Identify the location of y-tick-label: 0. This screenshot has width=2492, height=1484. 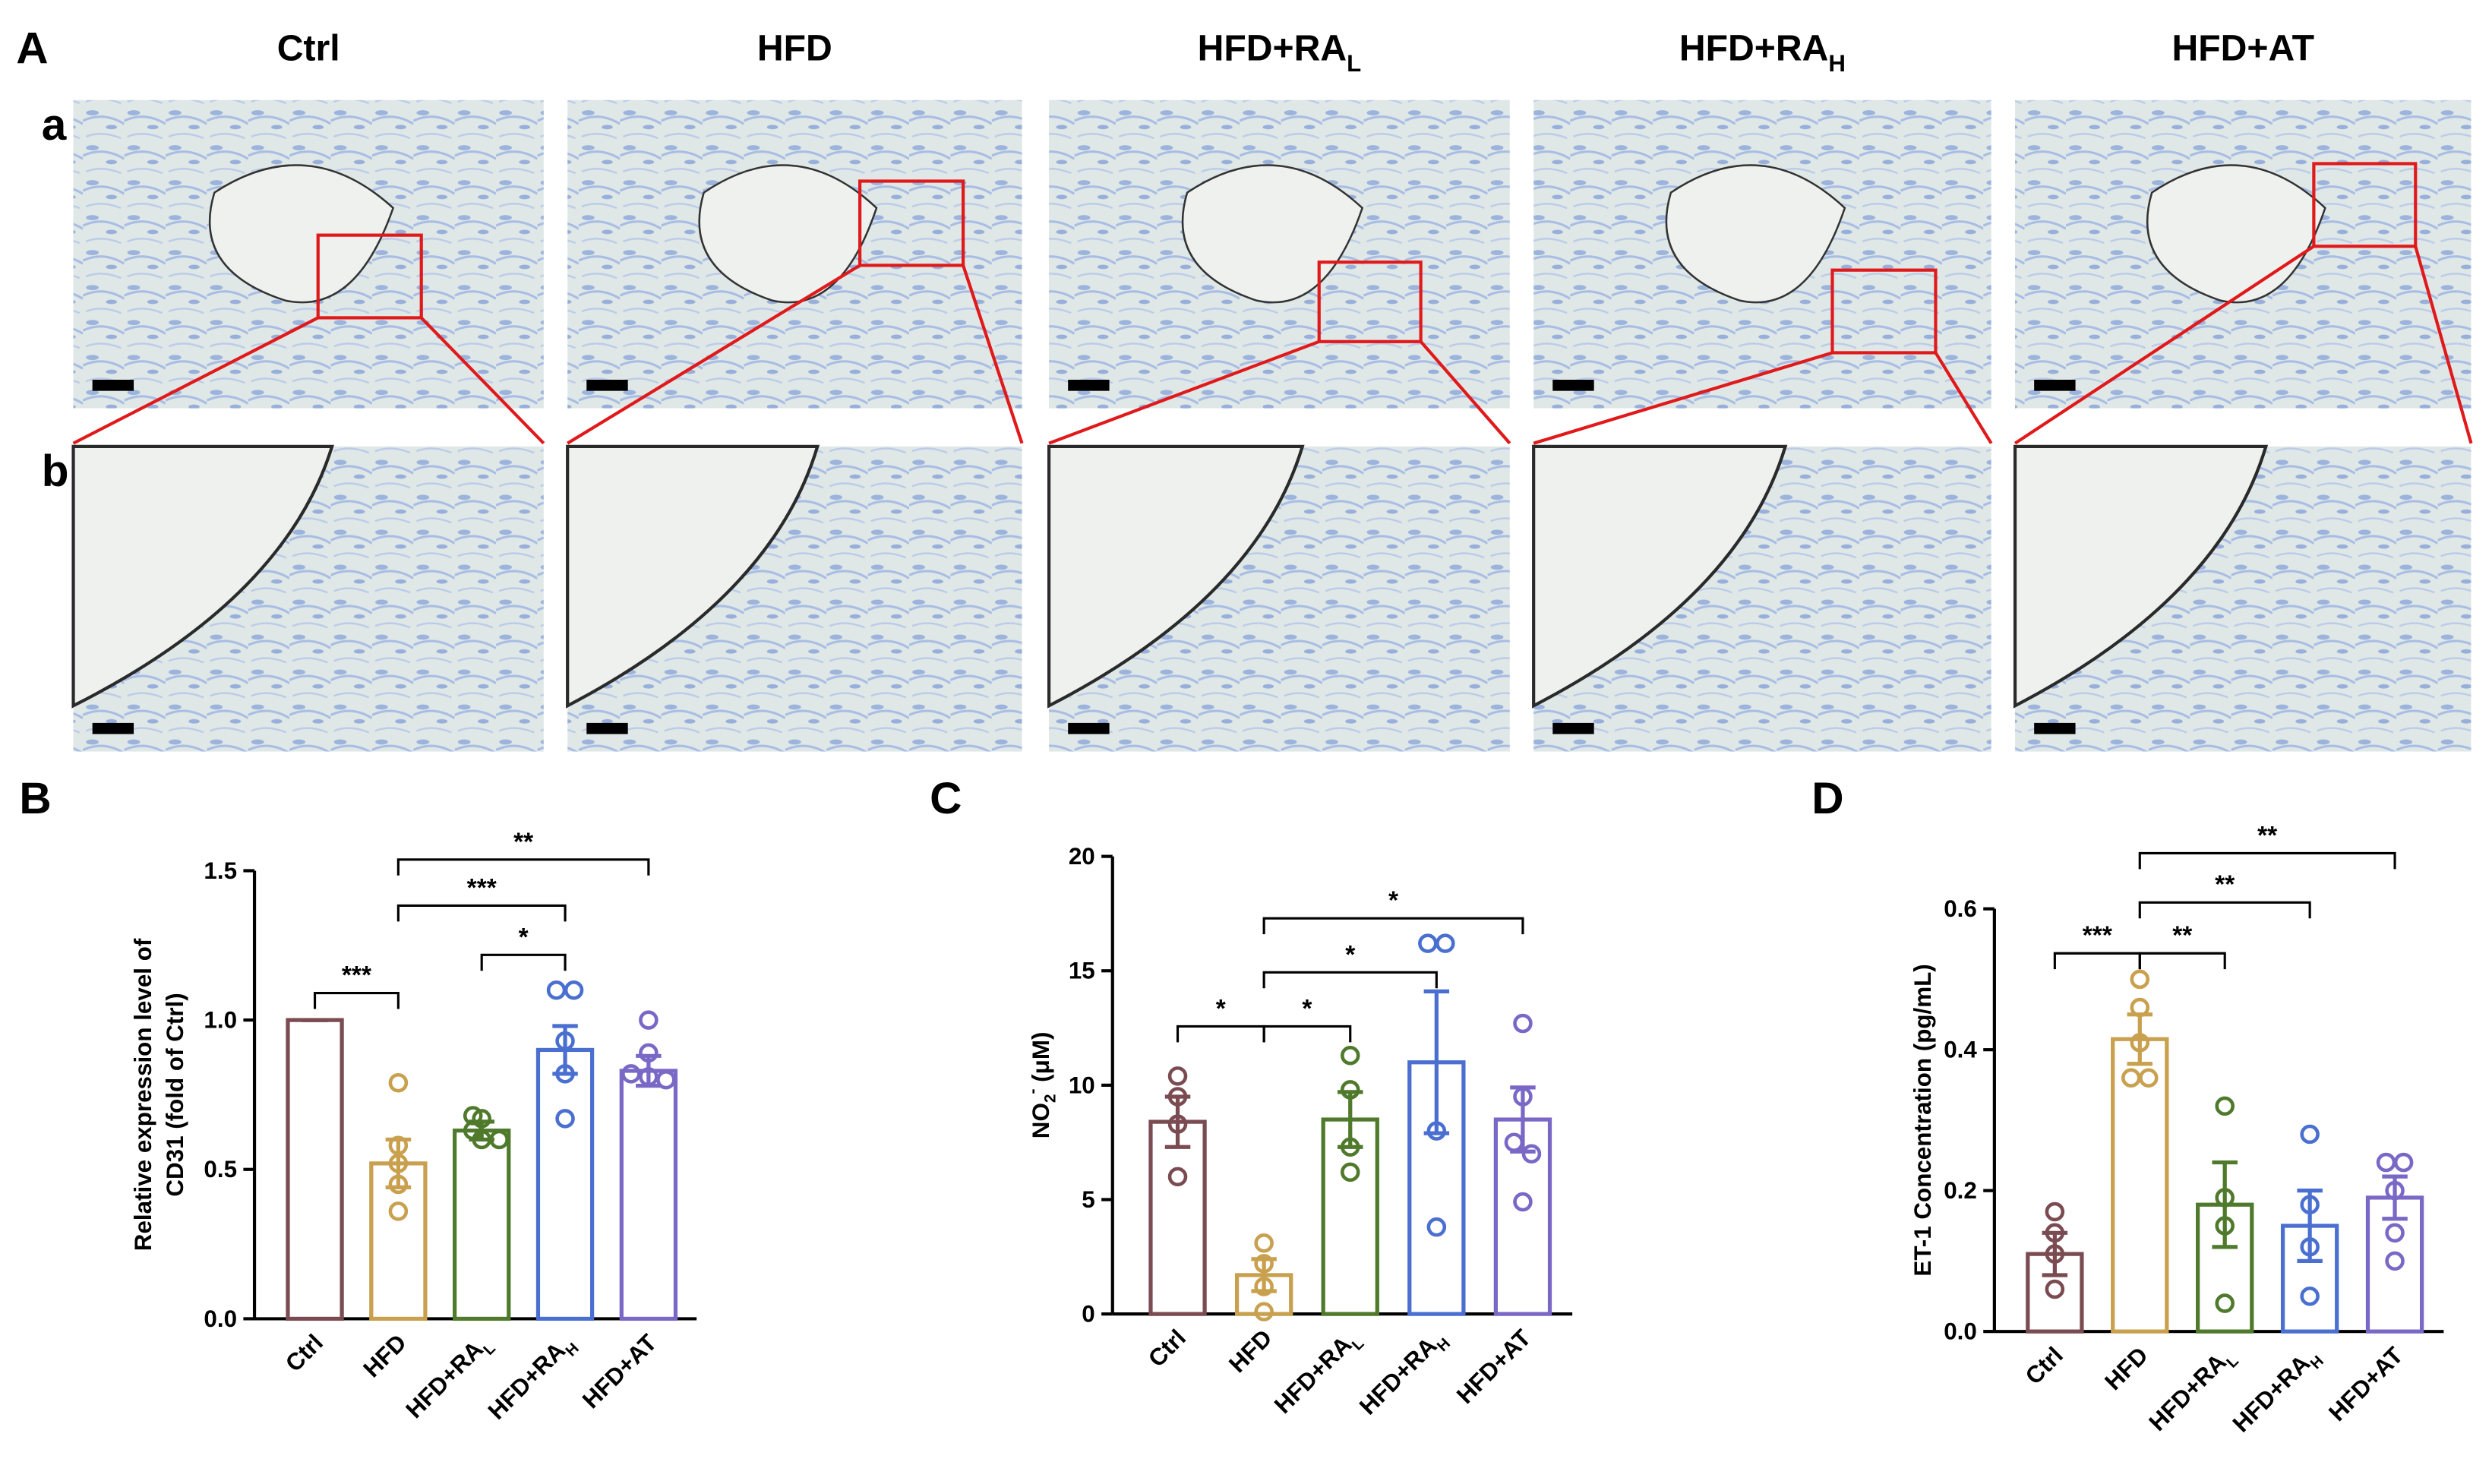
(1088, 1314).